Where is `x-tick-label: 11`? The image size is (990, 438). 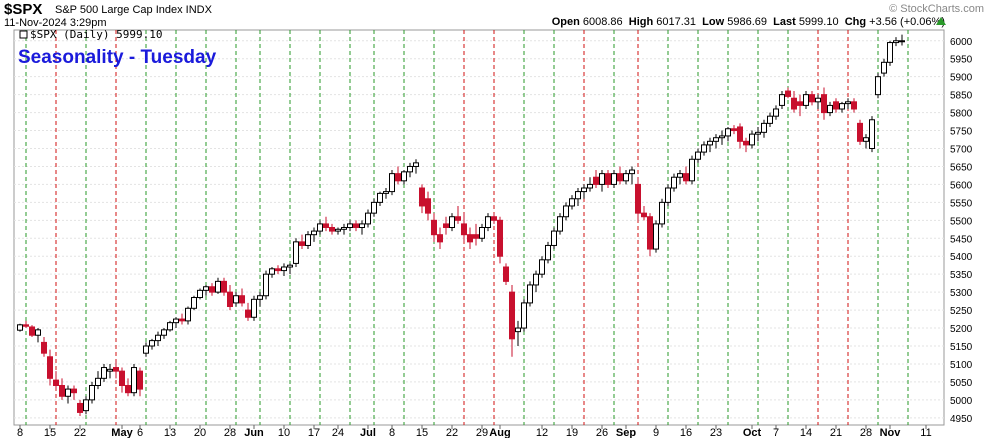
x-tick-label: 11 is located at coordinates (925, 432).